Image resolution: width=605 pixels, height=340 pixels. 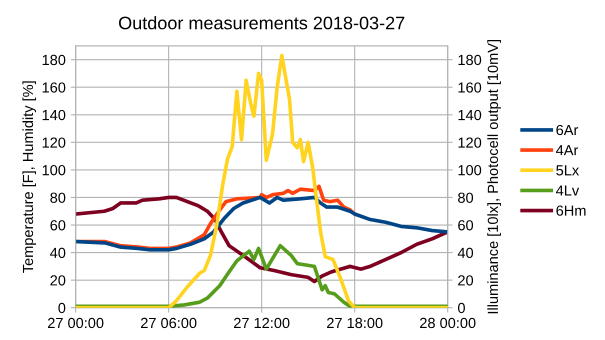 What do you see at coordinates (168, 323) in the screenshot?
I see `x-tick-label: 27 06:00` at bounding box center [168, 323].